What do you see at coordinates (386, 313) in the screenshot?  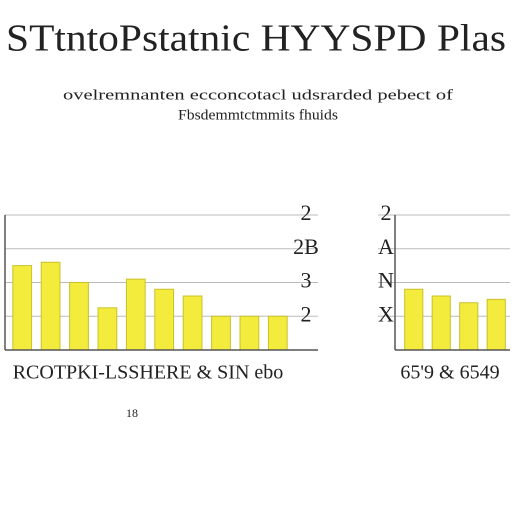 I see `y-tick-label: X` at bounding box center [386, 313].